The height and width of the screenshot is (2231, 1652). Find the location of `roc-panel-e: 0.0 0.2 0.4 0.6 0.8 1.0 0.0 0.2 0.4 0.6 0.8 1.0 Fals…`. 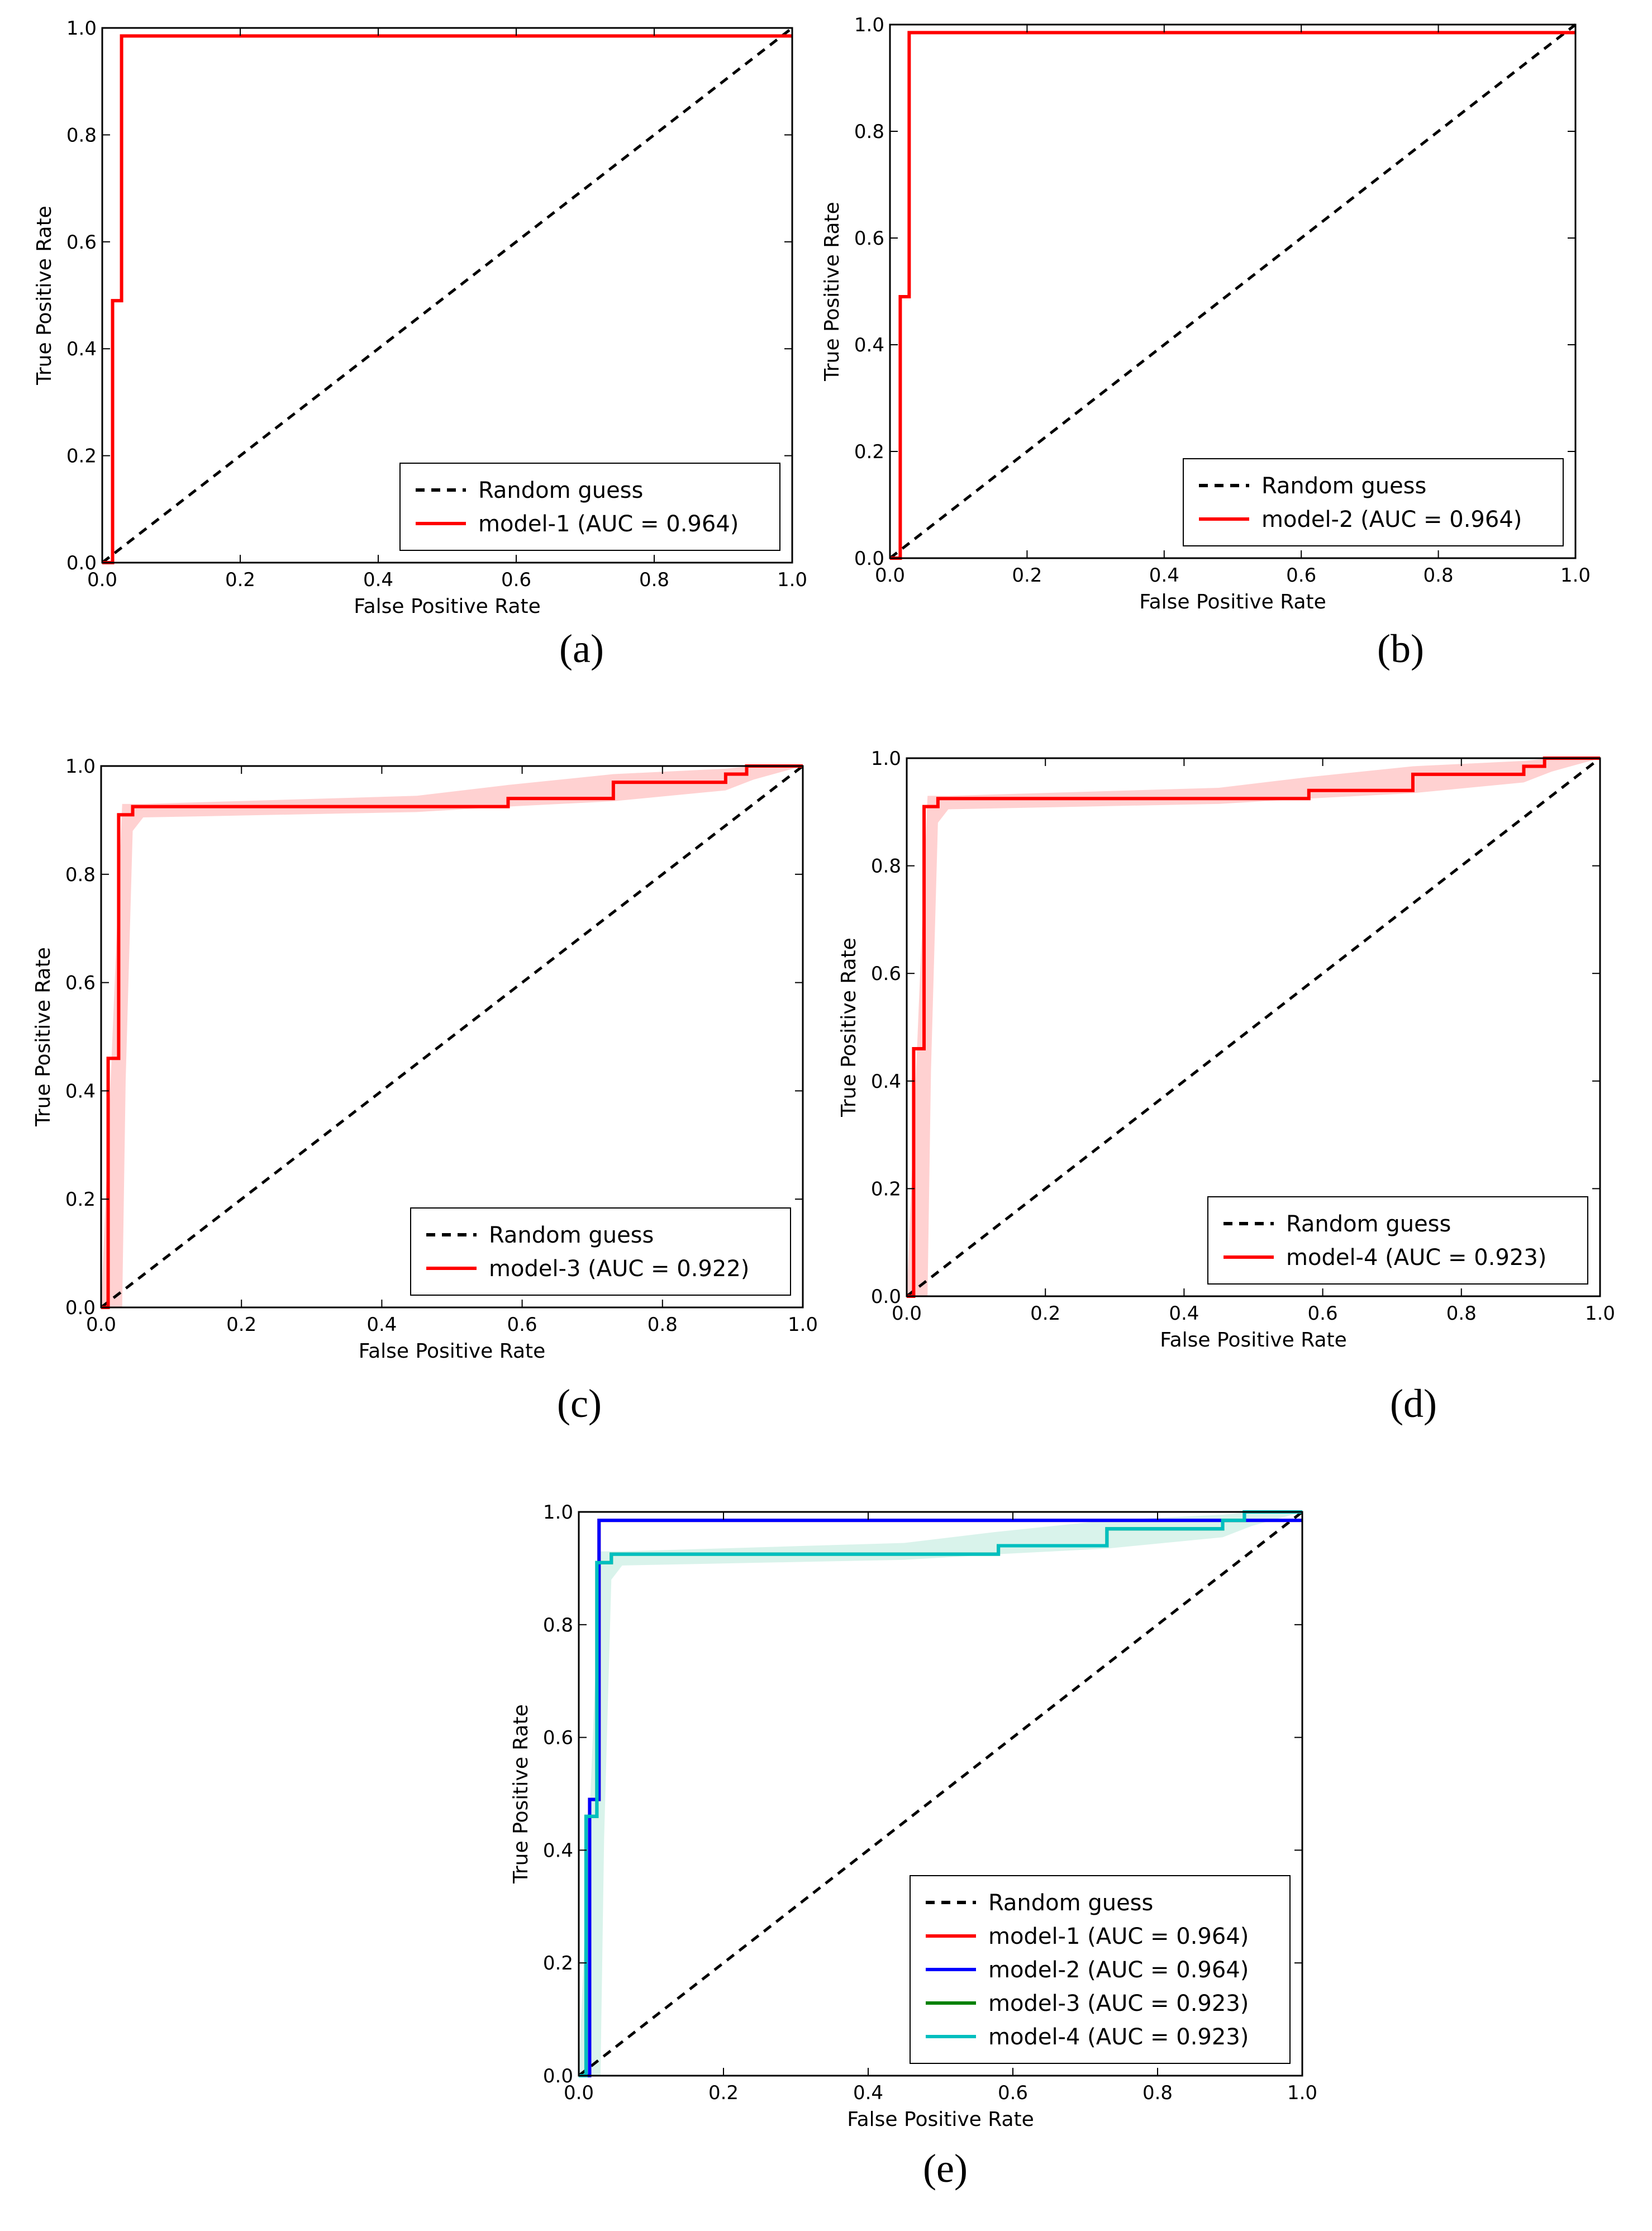

roc-panel-e: 0.0 0.2 0.4 0.6 0.8 1.0 0.0 0.2 0.4 0.6 0.8 1.0 Fals… is located at coordinates (913, 1816).